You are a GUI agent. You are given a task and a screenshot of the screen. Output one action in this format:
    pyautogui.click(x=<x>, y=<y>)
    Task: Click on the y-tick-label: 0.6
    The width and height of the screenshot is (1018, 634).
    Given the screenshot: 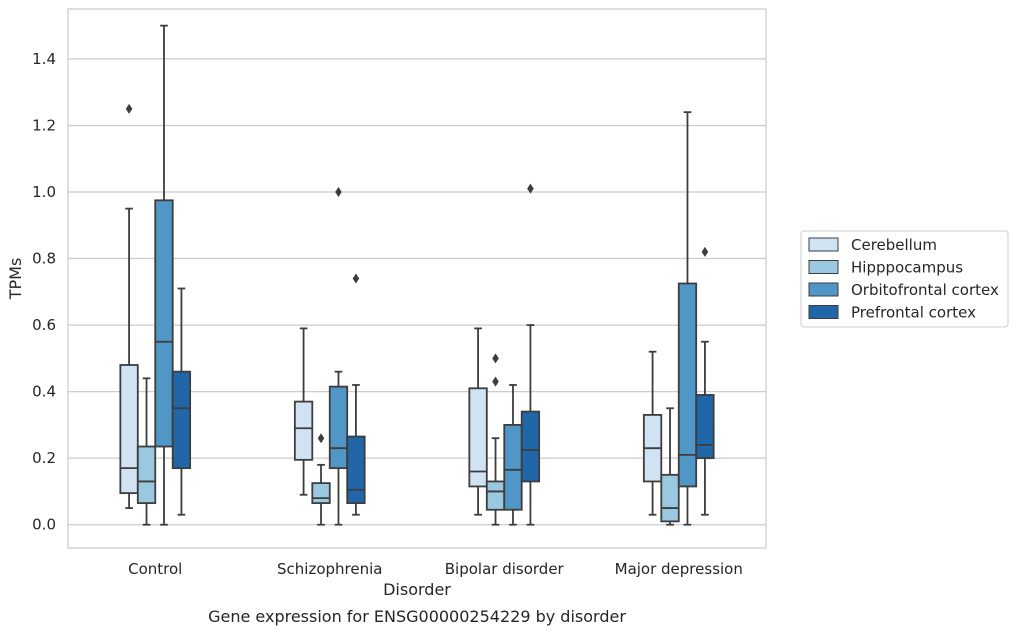 What is the action you would take?
    pyautogui.click(x=44, y=325)
    